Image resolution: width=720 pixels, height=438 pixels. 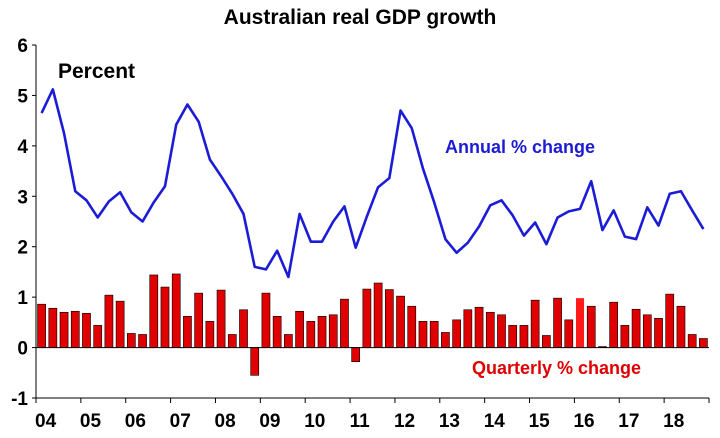 What do you see at coordinates (269, 421) in the screenshot?
I see `x-tick-label: 09` at bounding box center [269, 421].